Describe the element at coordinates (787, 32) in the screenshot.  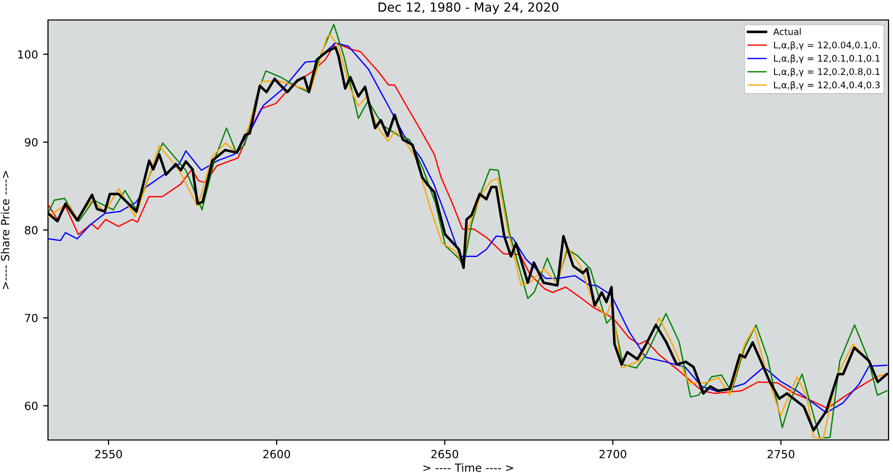
I see `legend-label: Actual` at that location.